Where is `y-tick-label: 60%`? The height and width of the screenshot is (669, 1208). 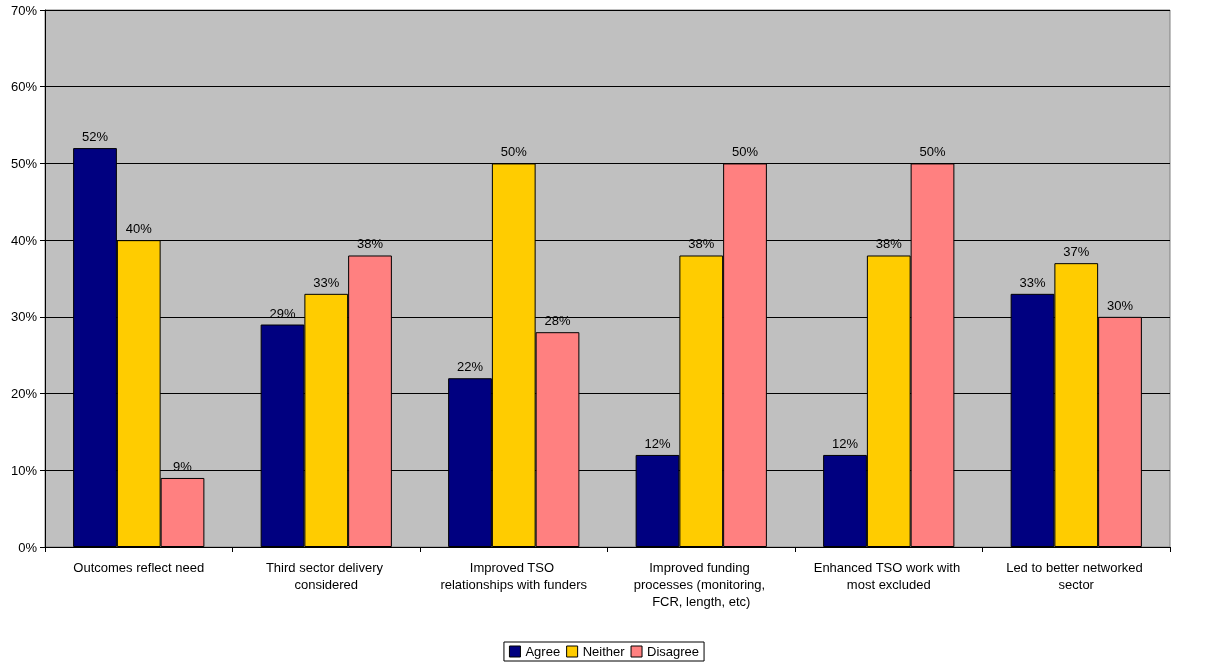 y-tick-label: 60% is located at coordinates (24, 87).